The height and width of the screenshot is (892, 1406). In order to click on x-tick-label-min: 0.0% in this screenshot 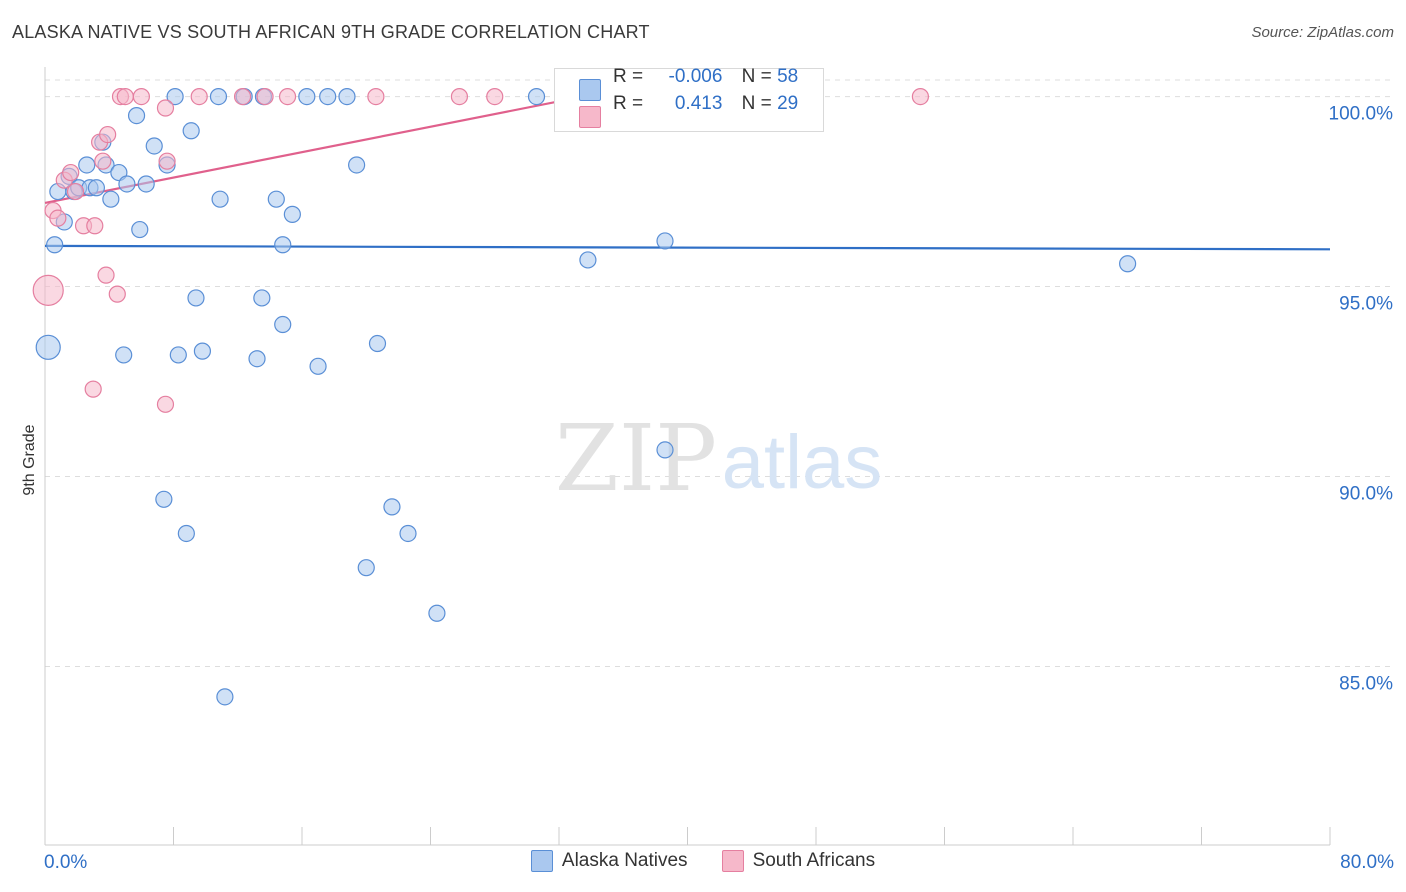, I will do `click(66, 862)`.